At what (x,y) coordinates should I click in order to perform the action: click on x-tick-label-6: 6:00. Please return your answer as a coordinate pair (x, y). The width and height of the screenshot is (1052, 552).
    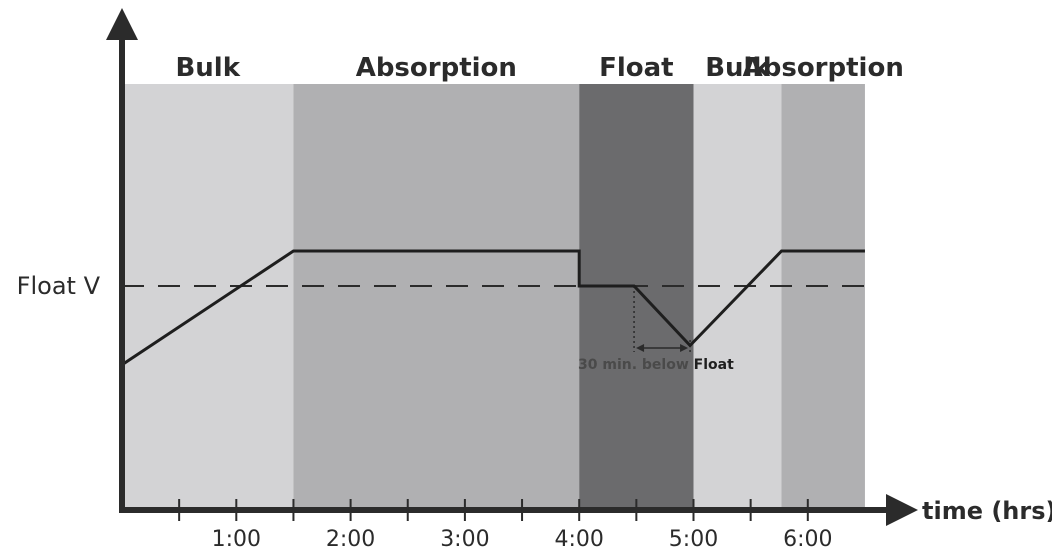
    Looking at the image, I should click on (807, 539).